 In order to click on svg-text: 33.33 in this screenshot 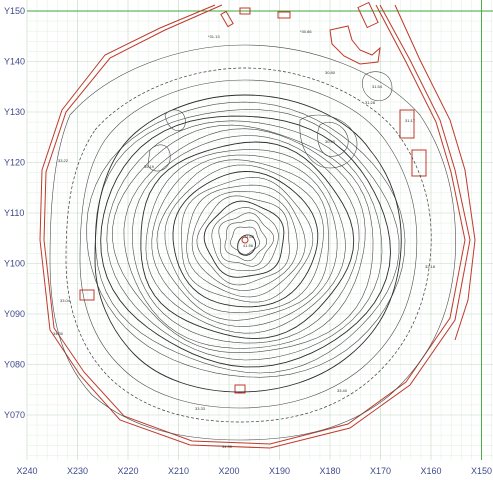, I will do `click(200, 408)`.